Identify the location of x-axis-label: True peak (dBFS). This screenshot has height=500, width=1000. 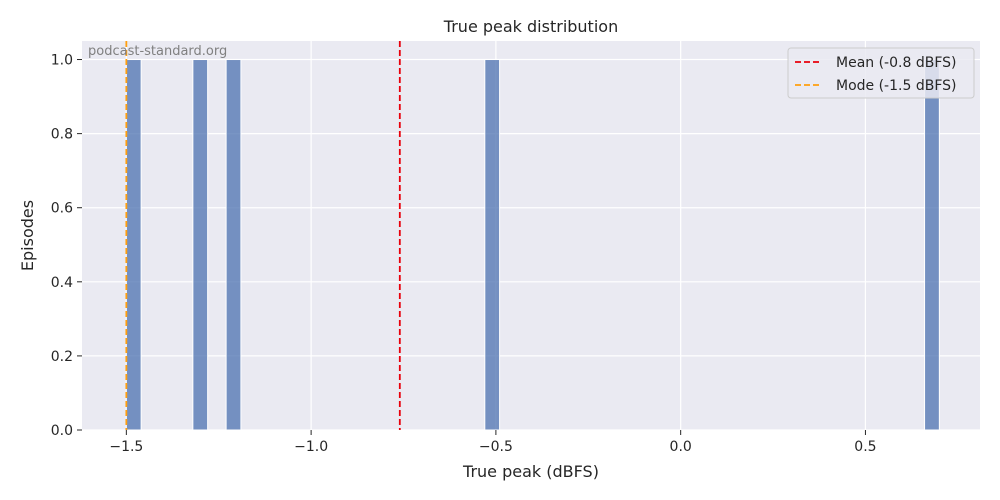
(530, 471).